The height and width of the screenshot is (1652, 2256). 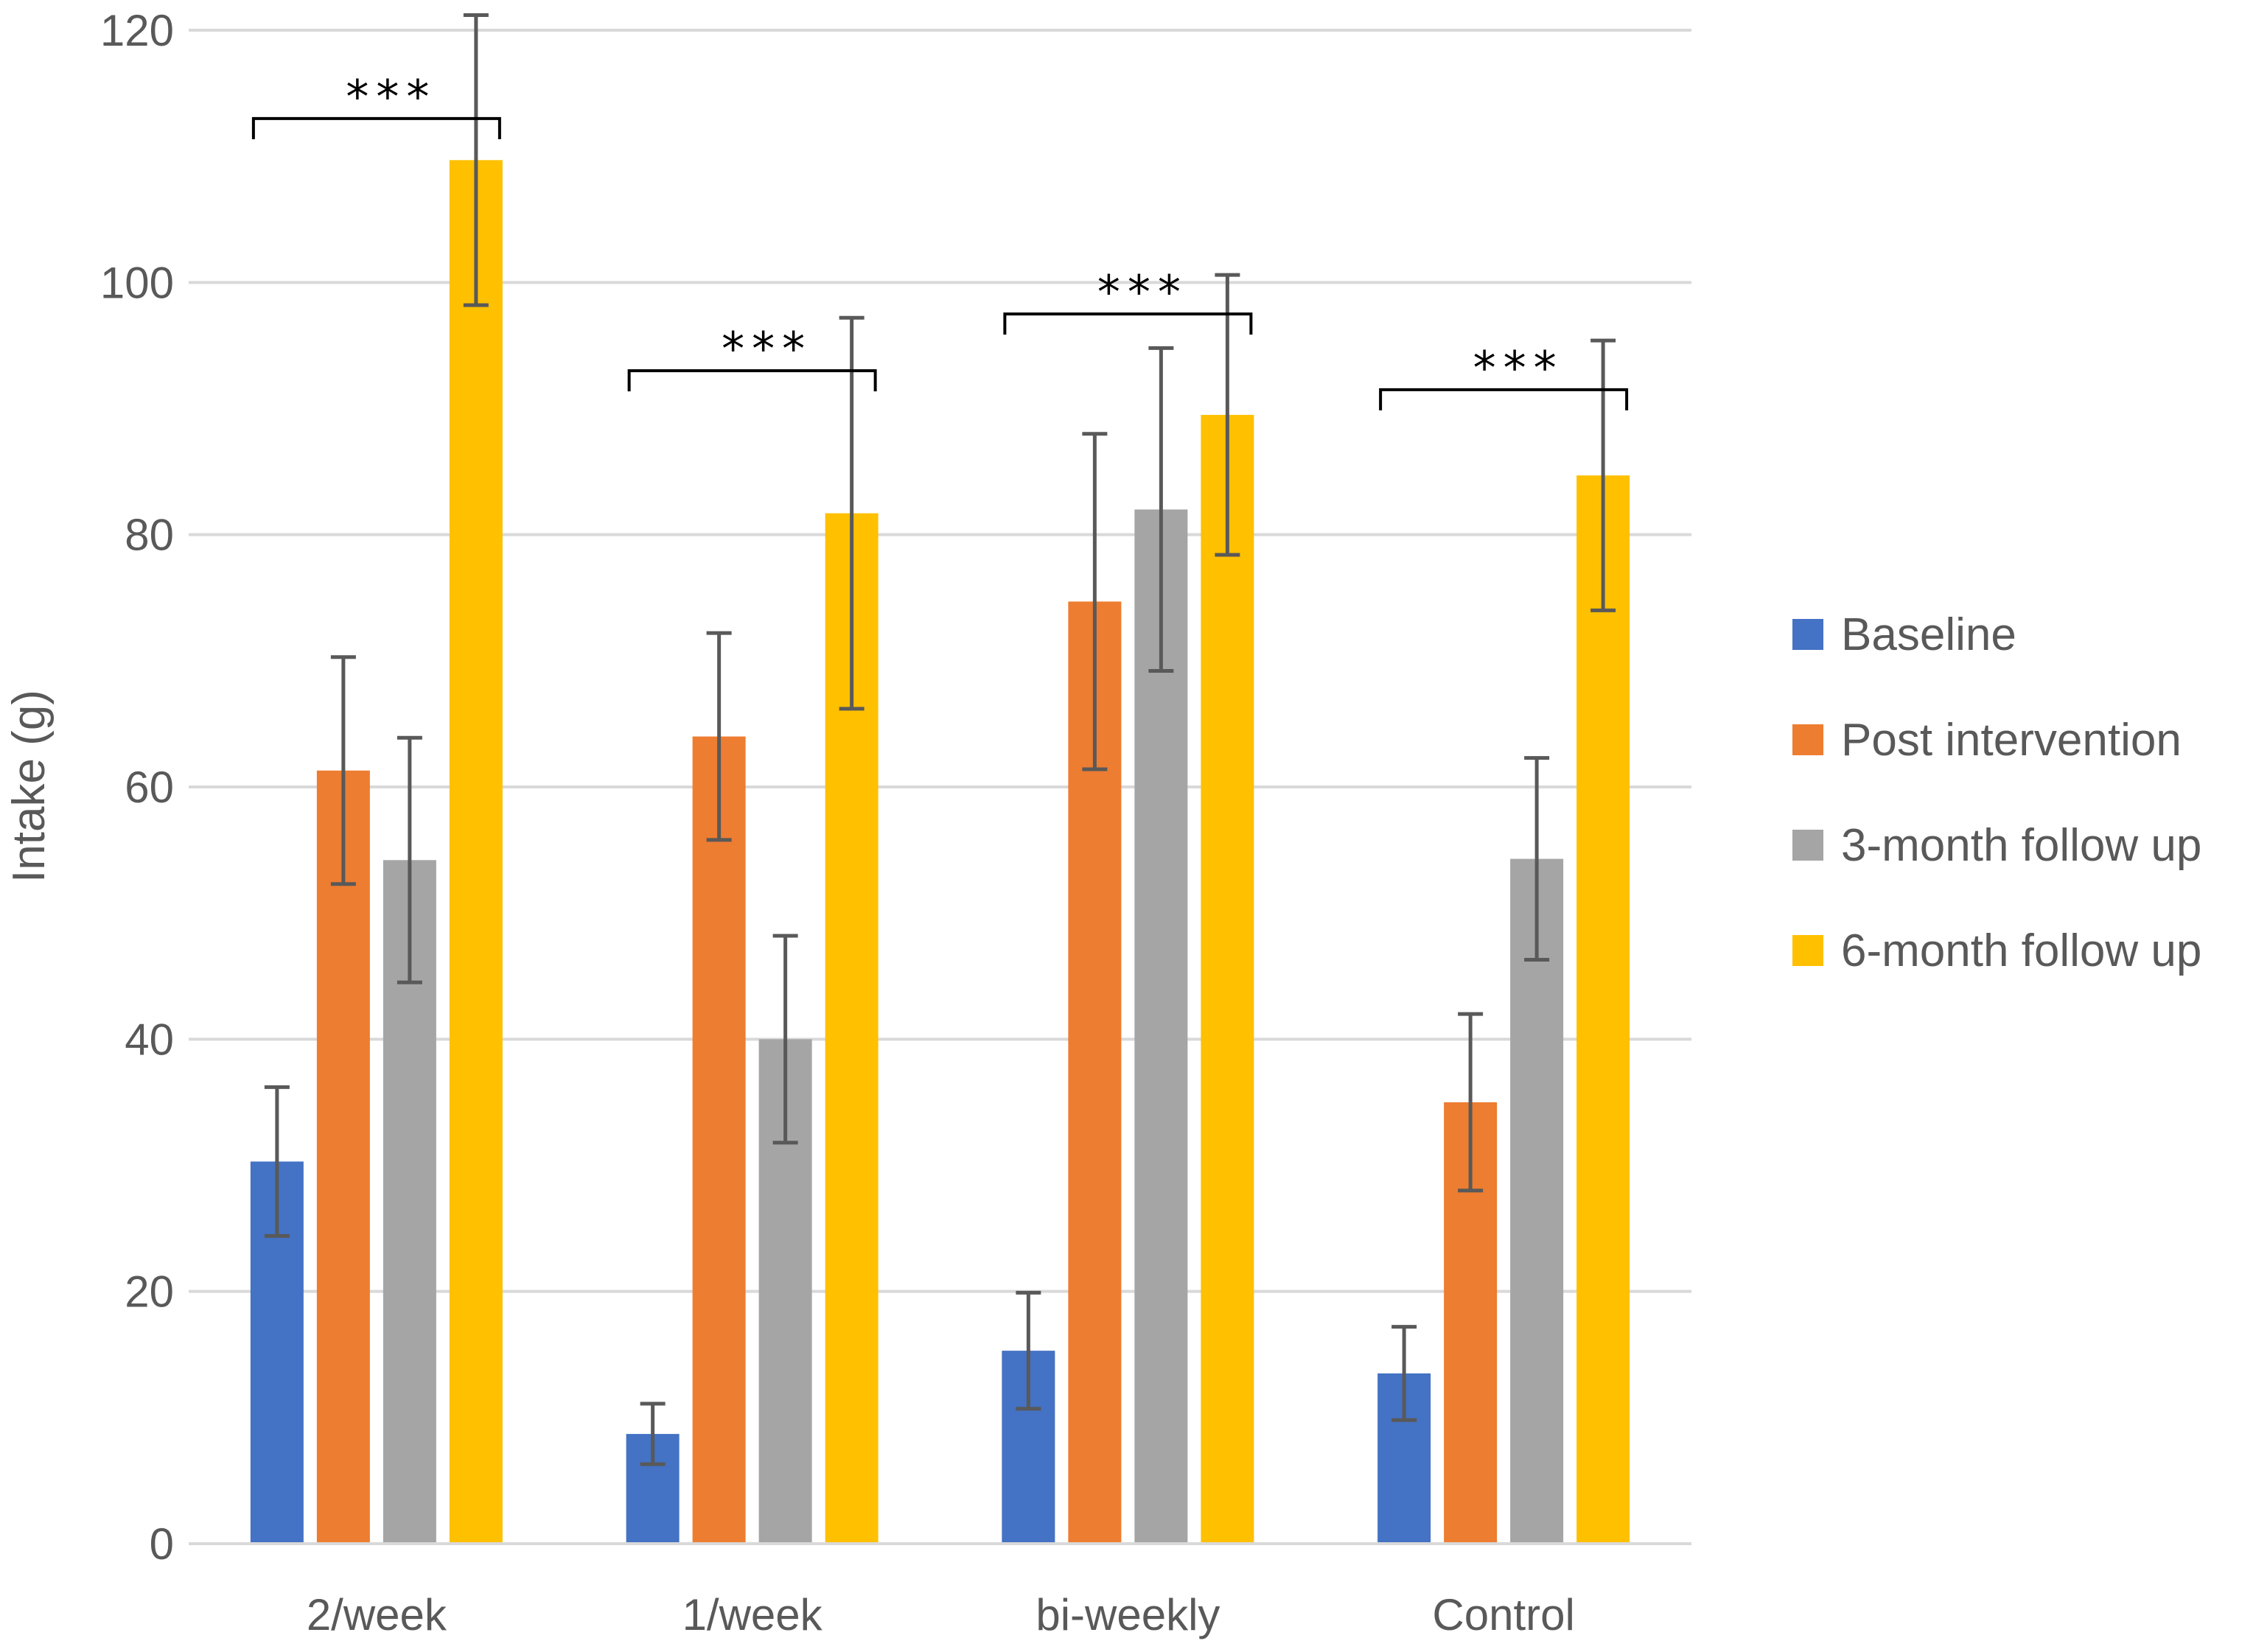 I want to click on error-bar-bi-weekly-Post intervention, so click(x=1095, y=601).